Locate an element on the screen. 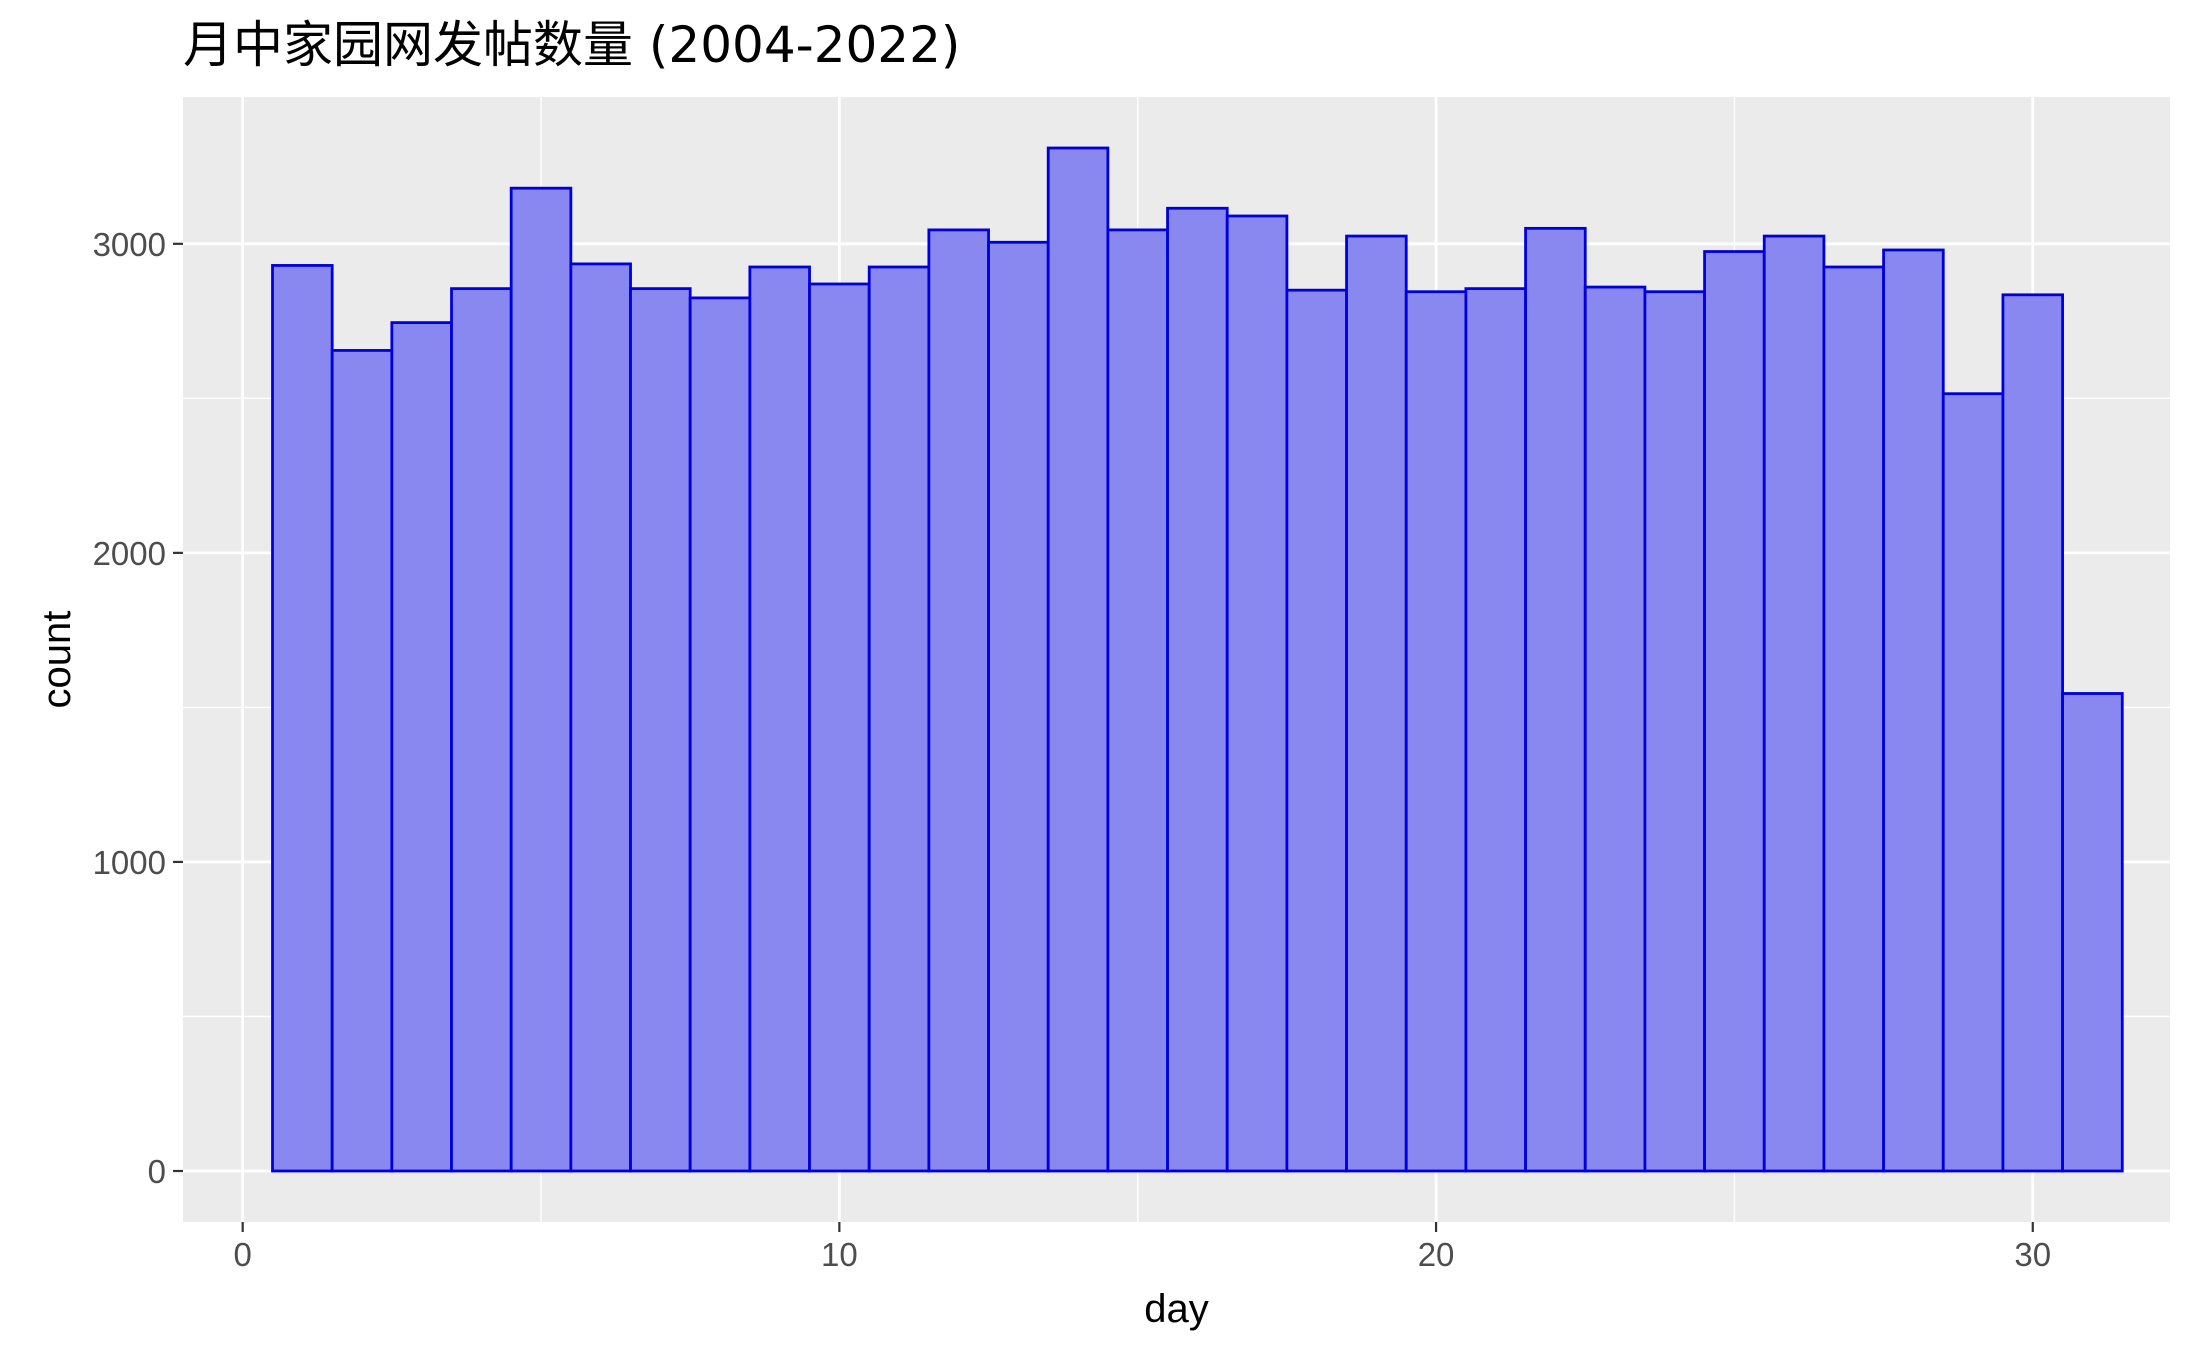 The width and height of the screenshot is (2187, 1351). x-axis: 0 10 20 30 is located at coordinates (1142, 1247).